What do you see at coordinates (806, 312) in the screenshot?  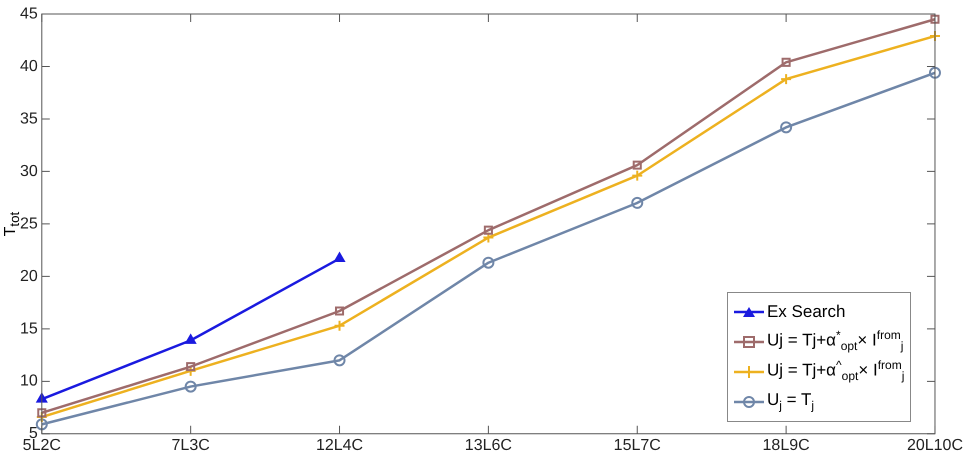 I see `legend-label: Ex Search` at bounding box center [806, 312].